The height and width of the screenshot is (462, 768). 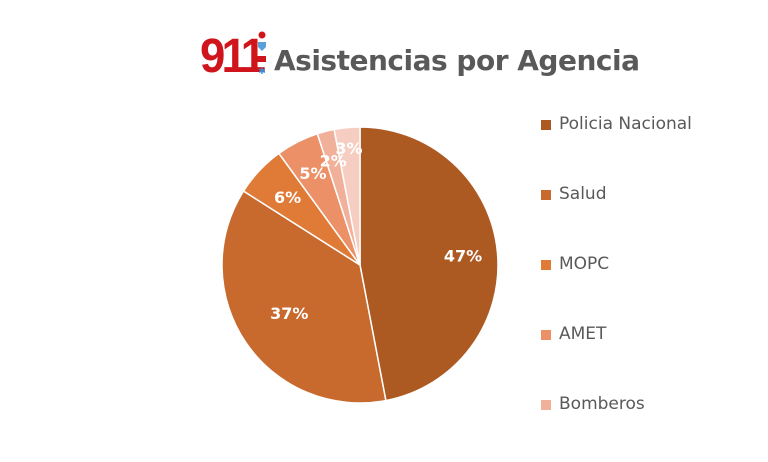 What do you see at coordinates (457, 60) in the screenshot?
I see `chart-title: Asistencias por Agencia` at bounding box center [457, 60].